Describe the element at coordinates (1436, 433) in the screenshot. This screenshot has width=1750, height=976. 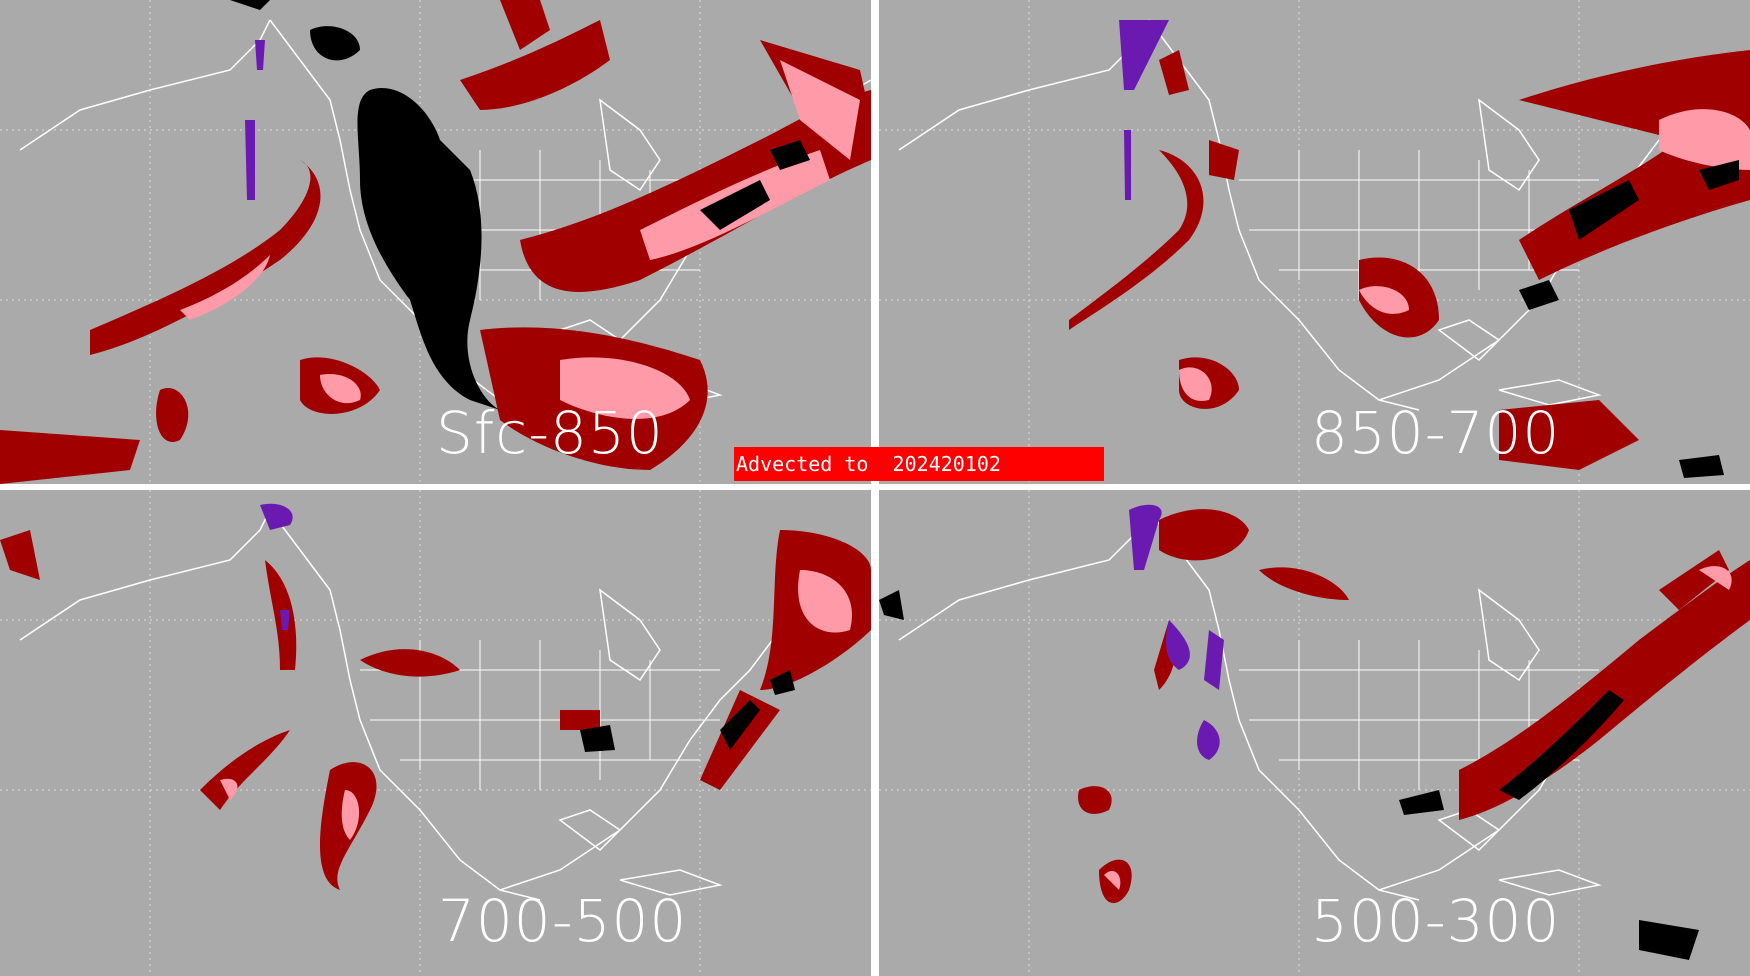
I see `layer-label: 850-700` at that location.